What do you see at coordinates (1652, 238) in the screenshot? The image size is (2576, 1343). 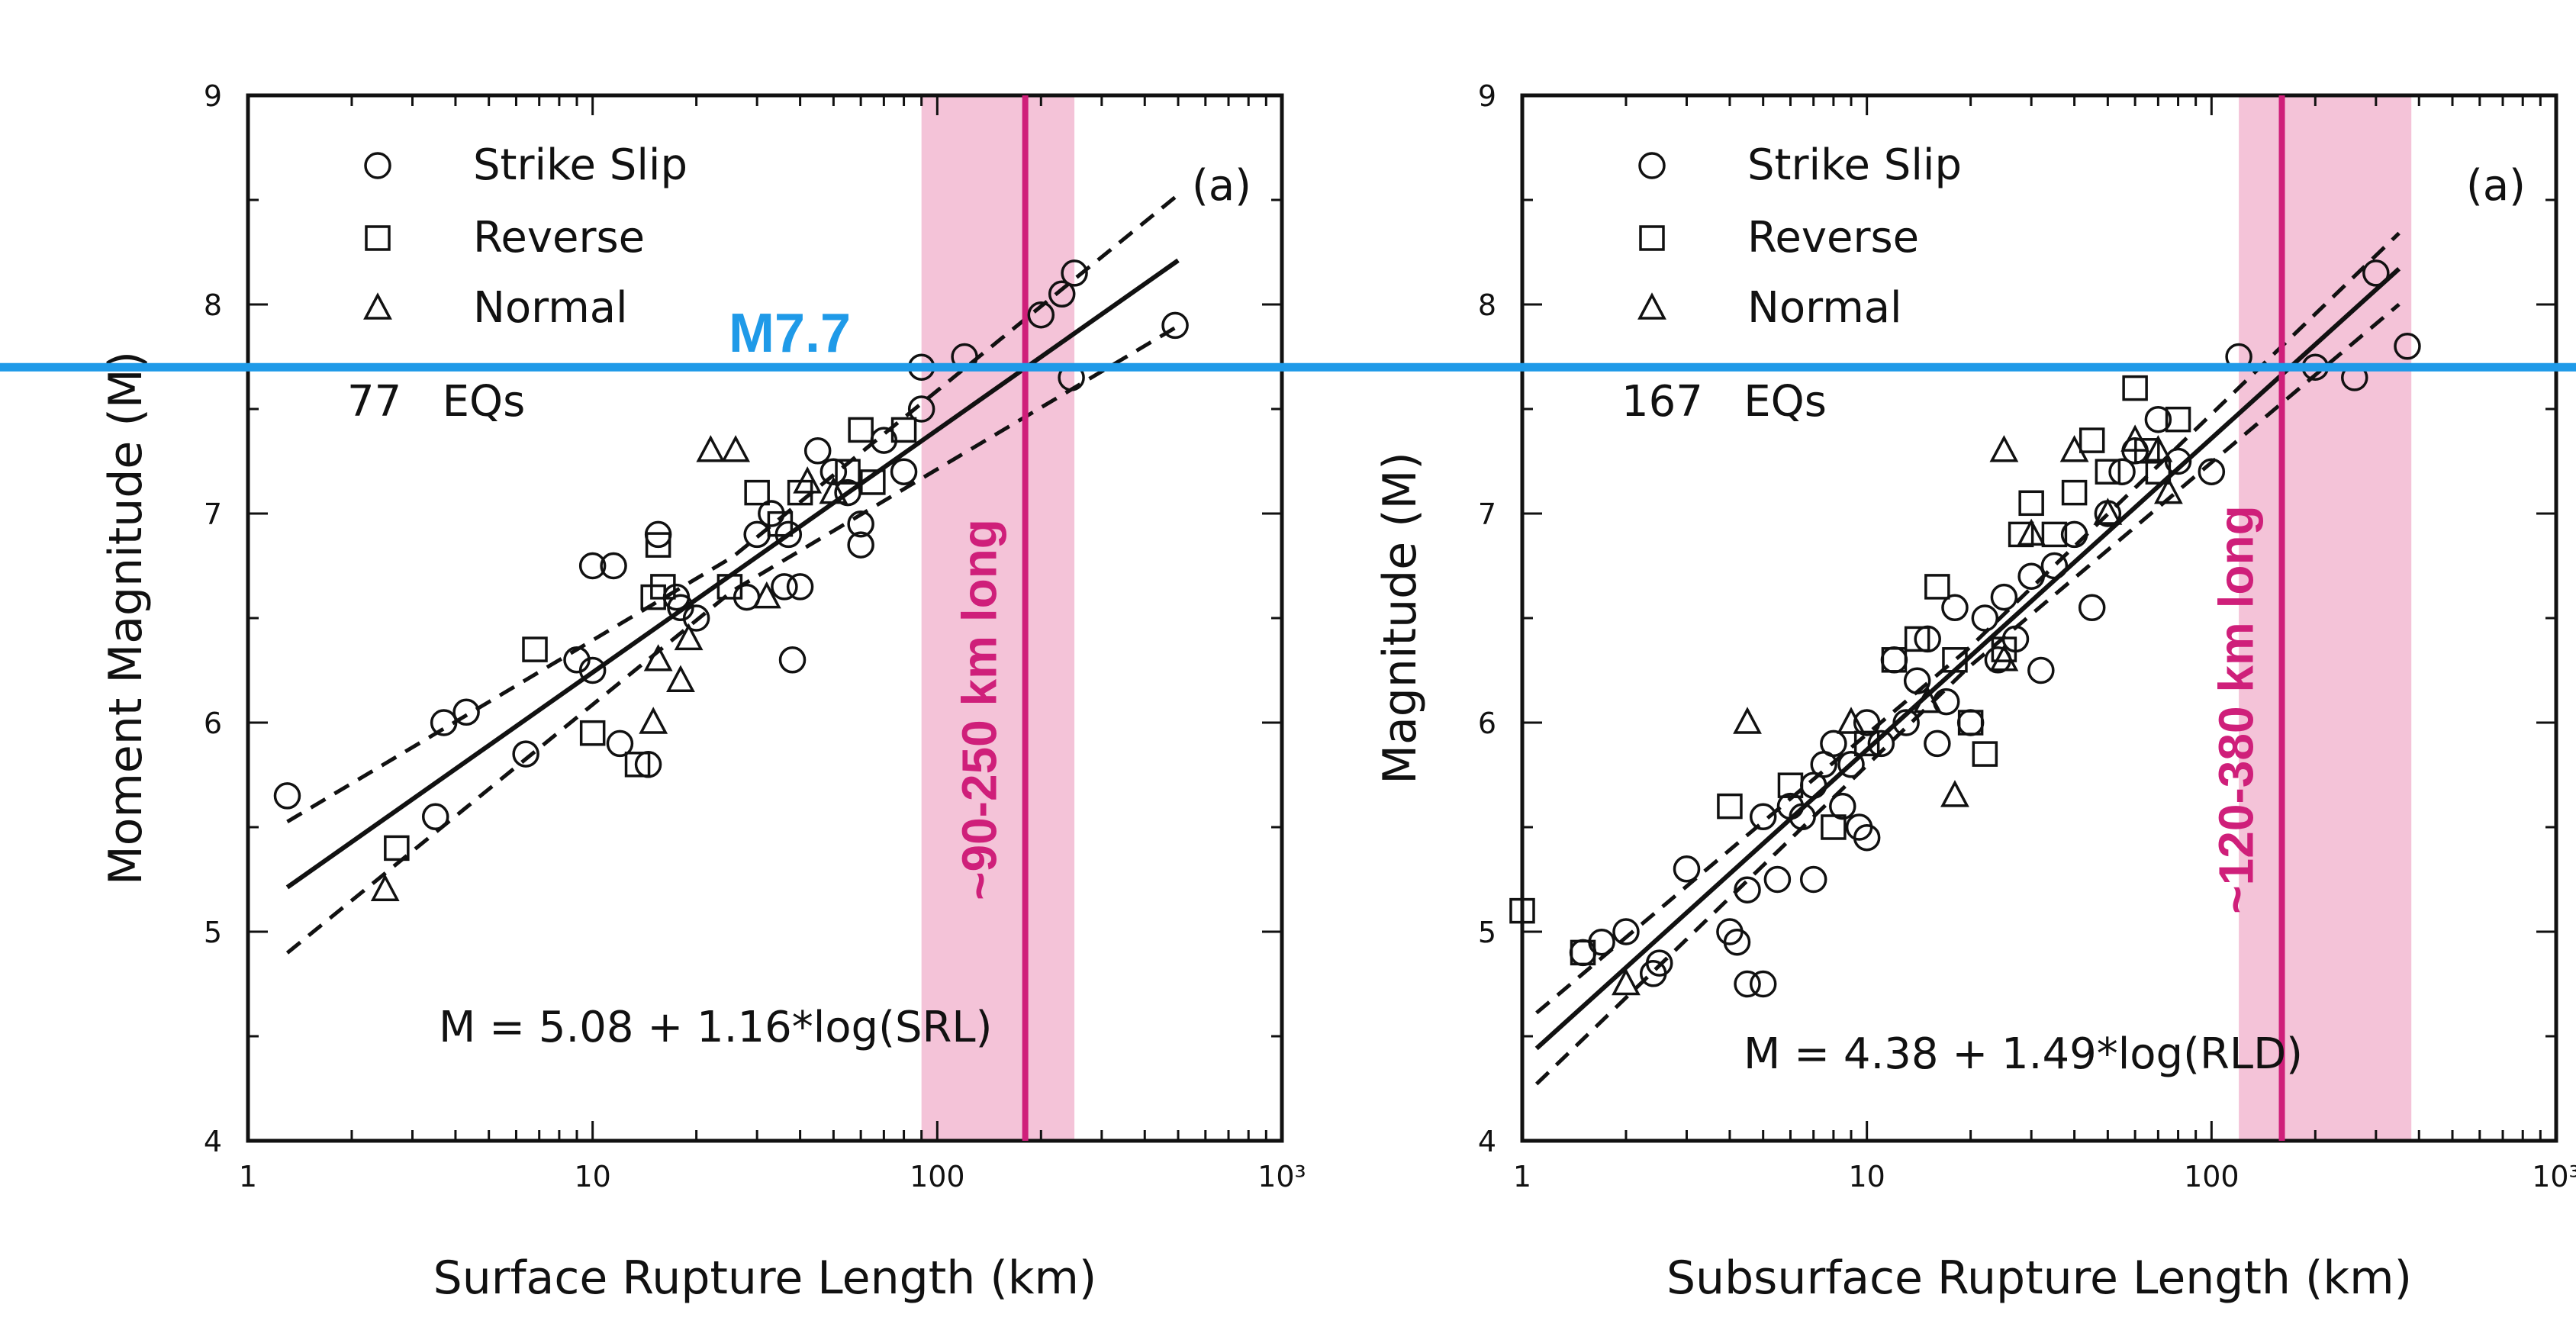 I see `legend-marker-square` at bounding box center [1652, 238].